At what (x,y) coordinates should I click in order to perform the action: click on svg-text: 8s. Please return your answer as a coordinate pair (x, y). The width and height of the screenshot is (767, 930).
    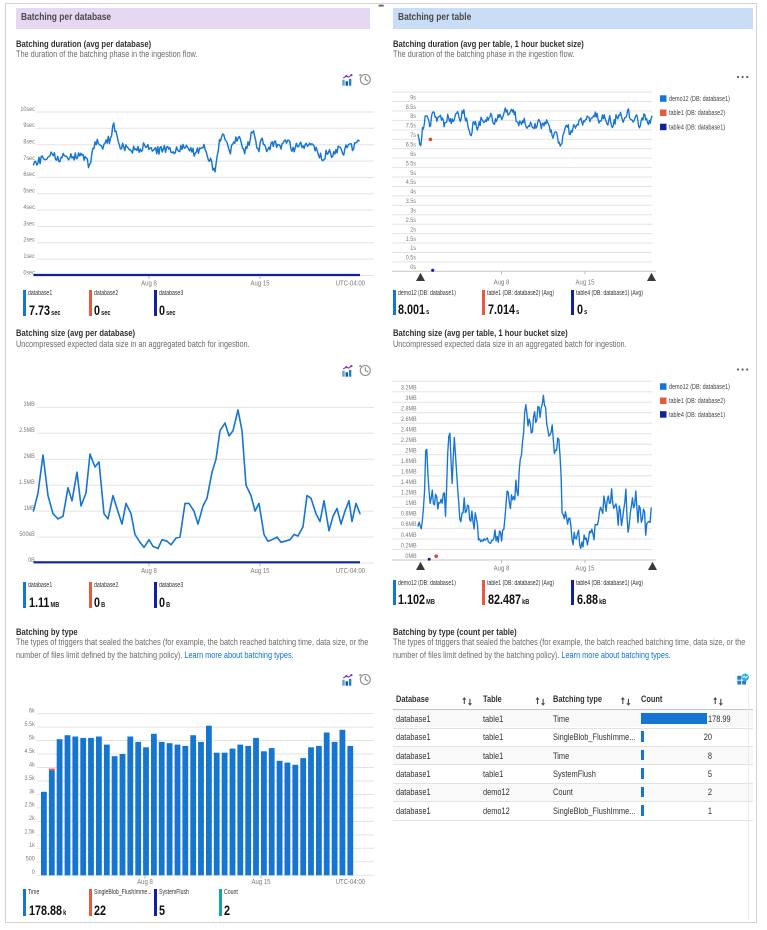
    Looking at the image, I should click on (413, 117).